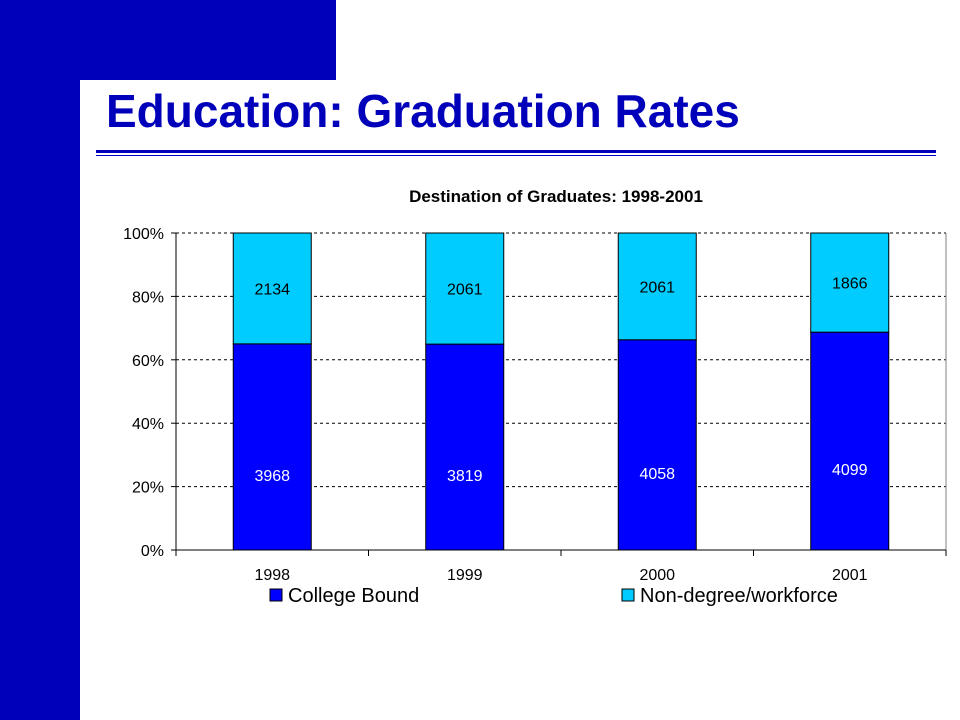  Describe the element at coordinates (152, 551) in the screenshot. I see `y-tick-label: 0%` at that location.